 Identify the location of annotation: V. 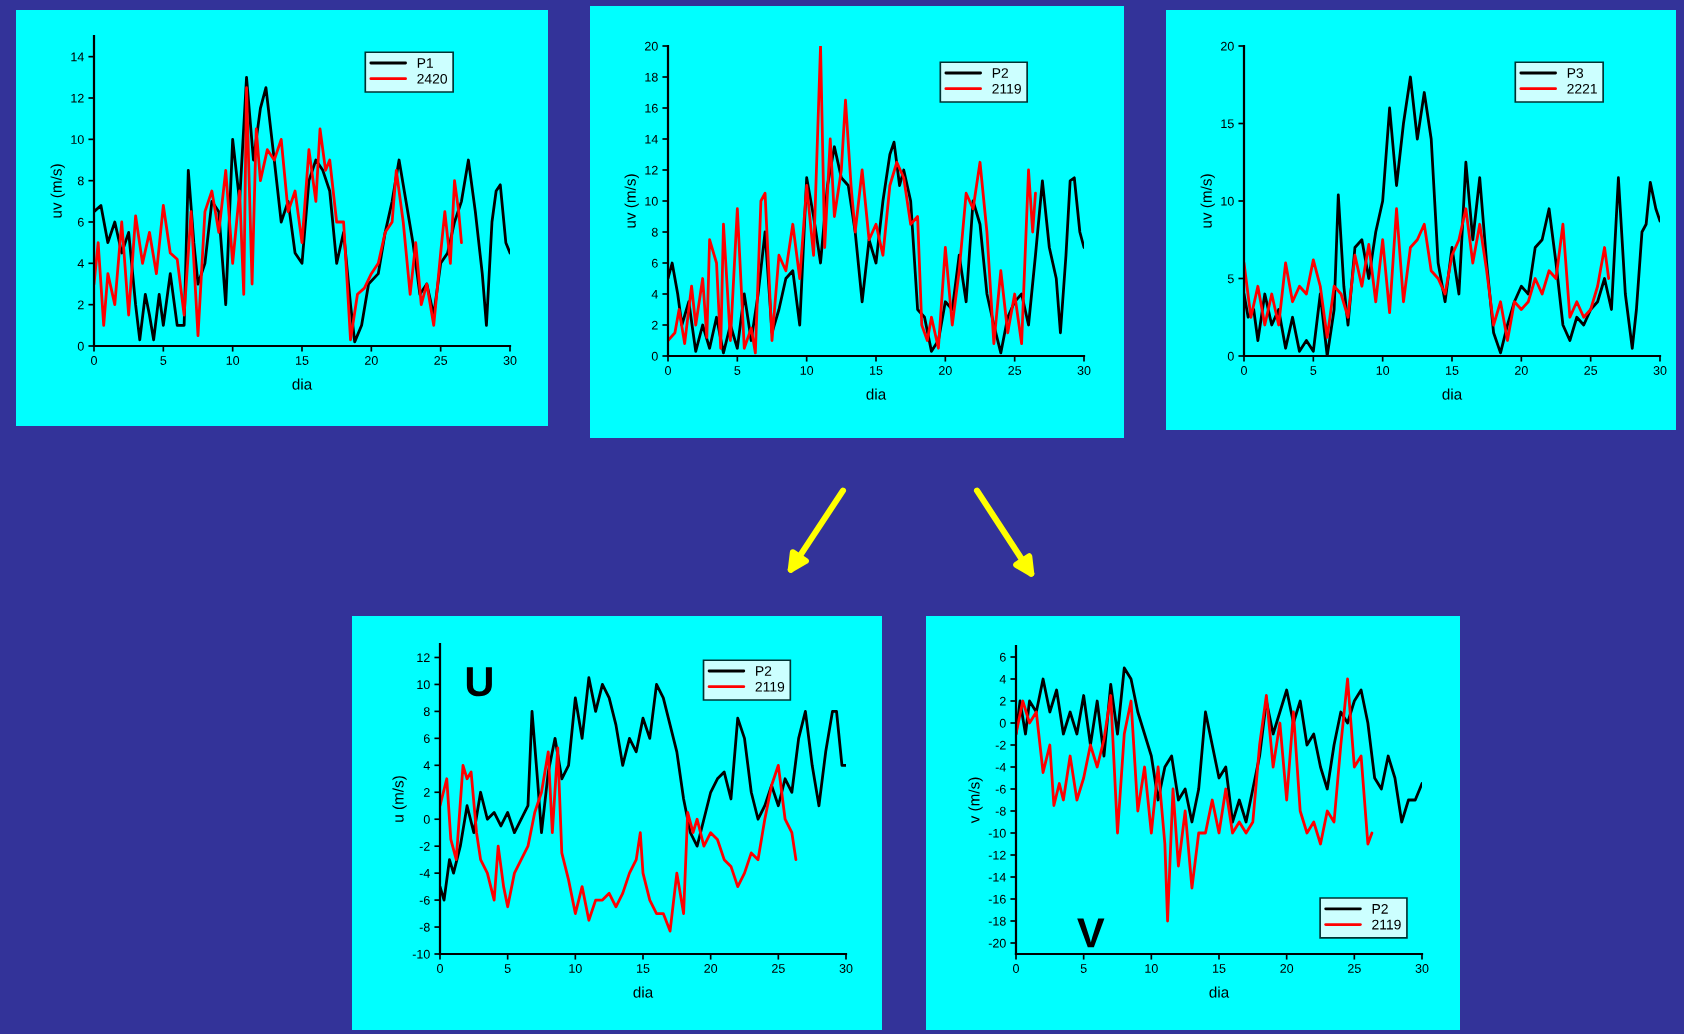
(1091, 933).